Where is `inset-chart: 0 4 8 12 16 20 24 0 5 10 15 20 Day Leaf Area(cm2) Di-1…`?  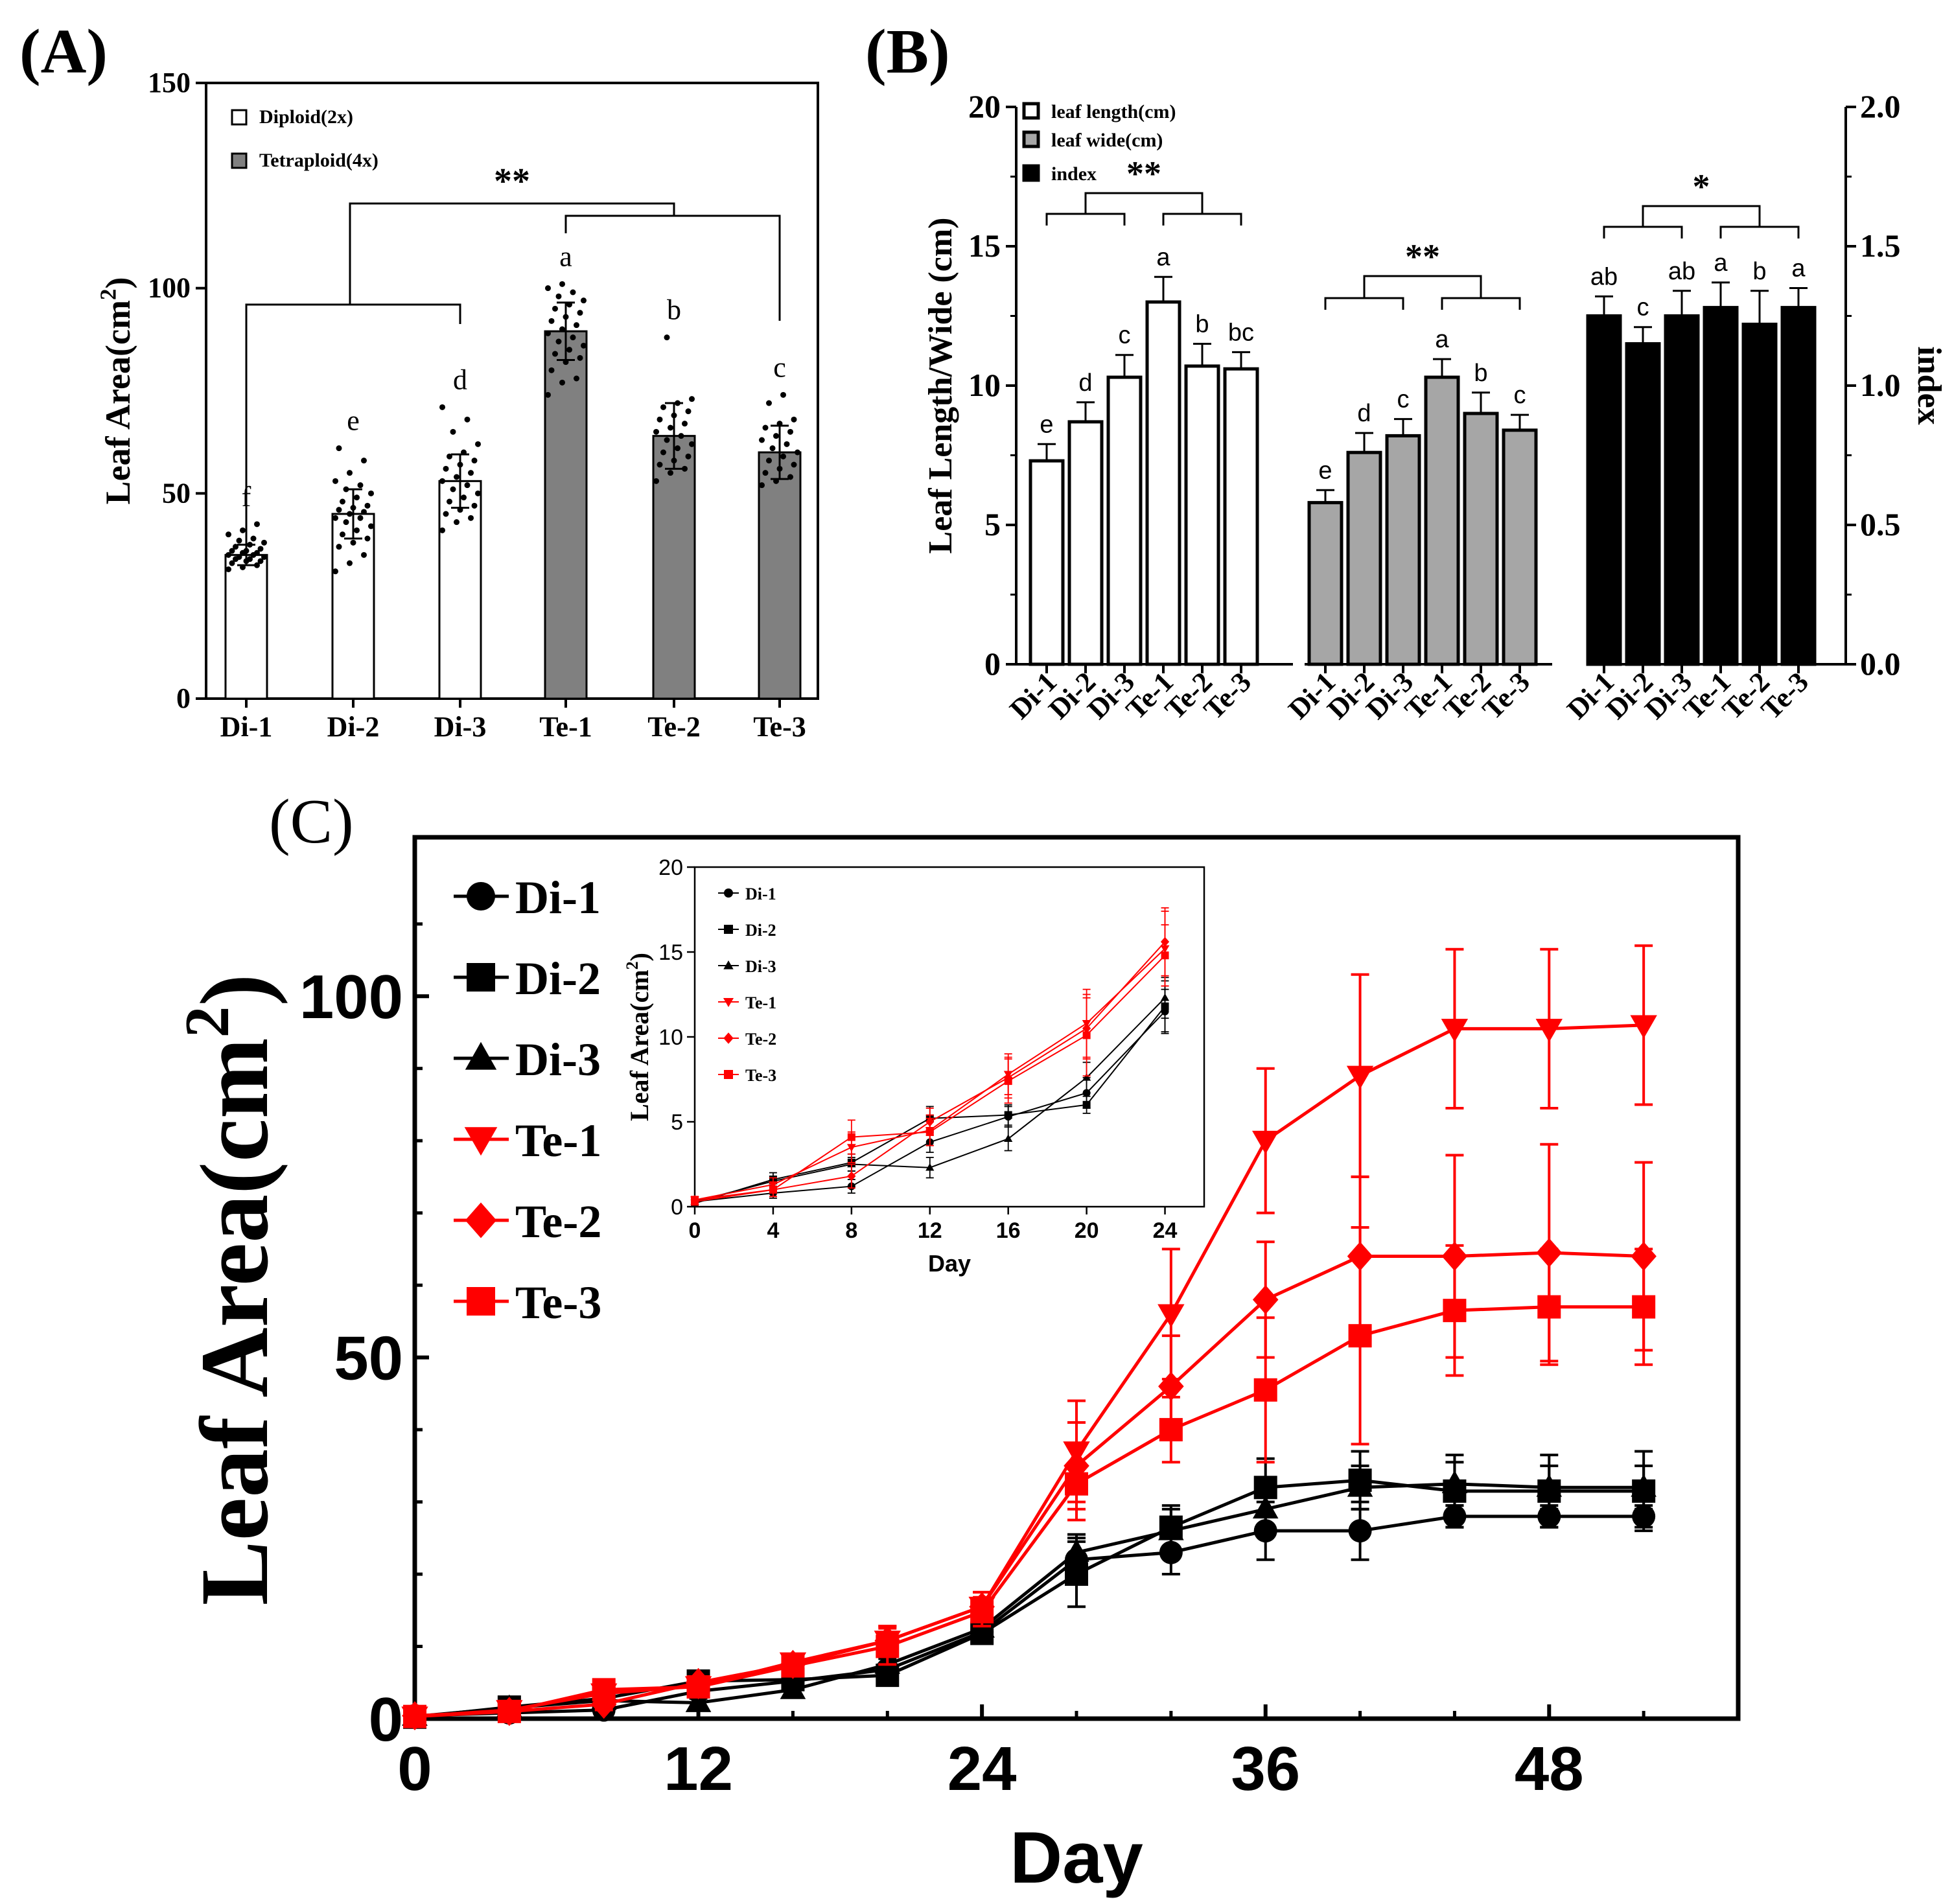
inset-chart: 0 4 8 12 16 20 24 0 5 10 15 20 Day Leaf Area(cm2) Di-1… is located at coordinates (914, 1066).